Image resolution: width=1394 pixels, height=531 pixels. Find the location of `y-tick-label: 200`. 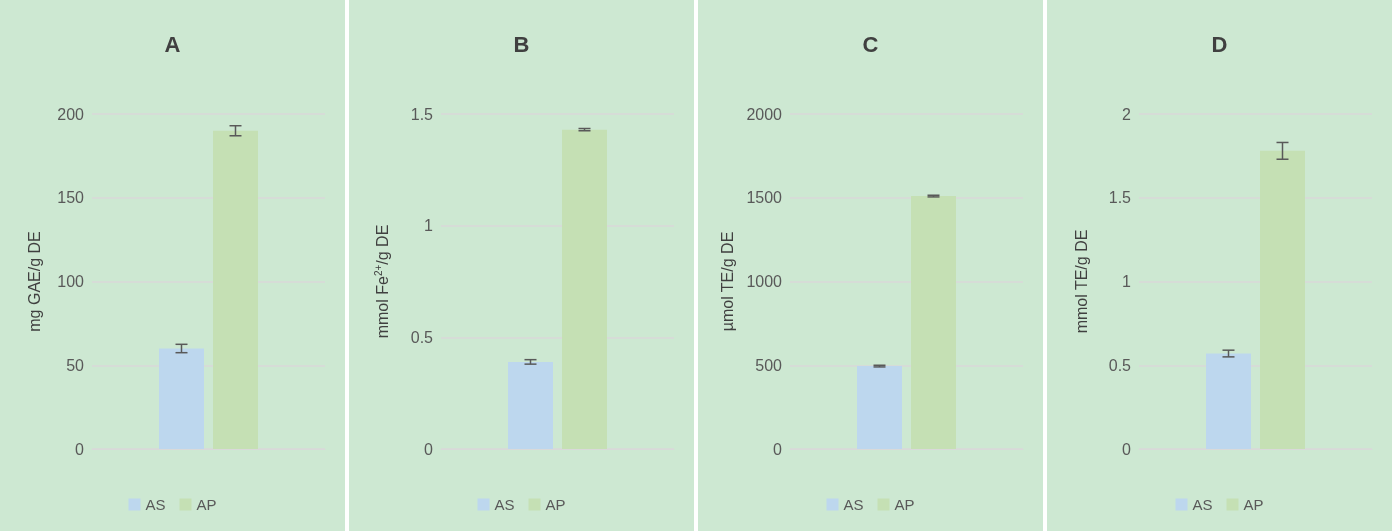

y-tick-label: 200 is located at coordinates (71, 114).